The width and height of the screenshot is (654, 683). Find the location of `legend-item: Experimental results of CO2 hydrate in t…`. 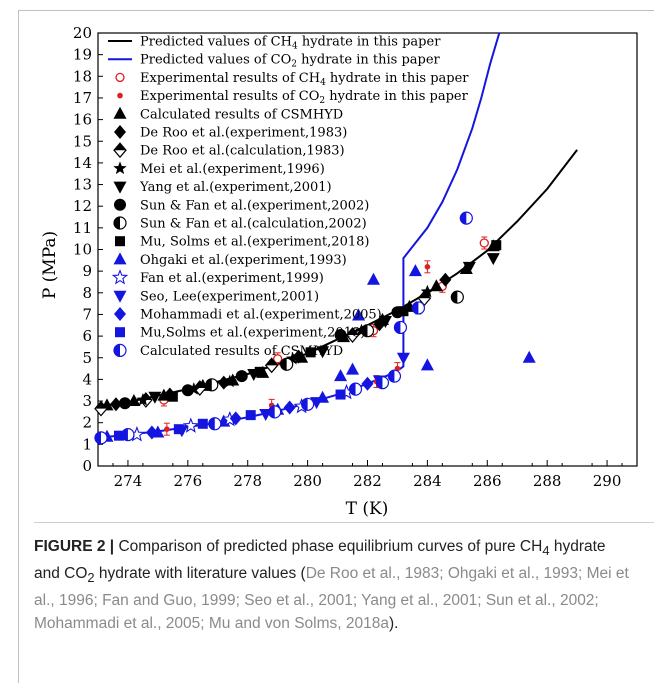

legend-item: Experimental results of CO2 hydrate in t… is located at coordinates (293, 97).